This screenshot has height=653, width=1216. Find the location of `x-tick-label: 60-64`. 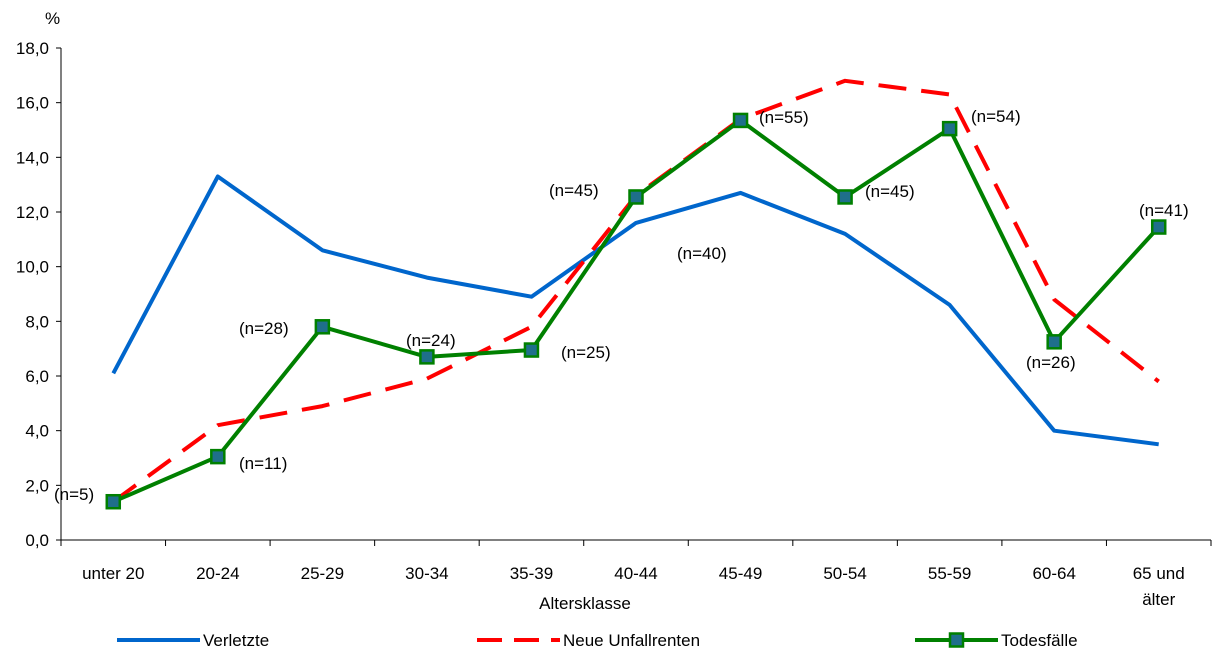

x-tick-label: 60-64 is located at coordinates (1053, 573).